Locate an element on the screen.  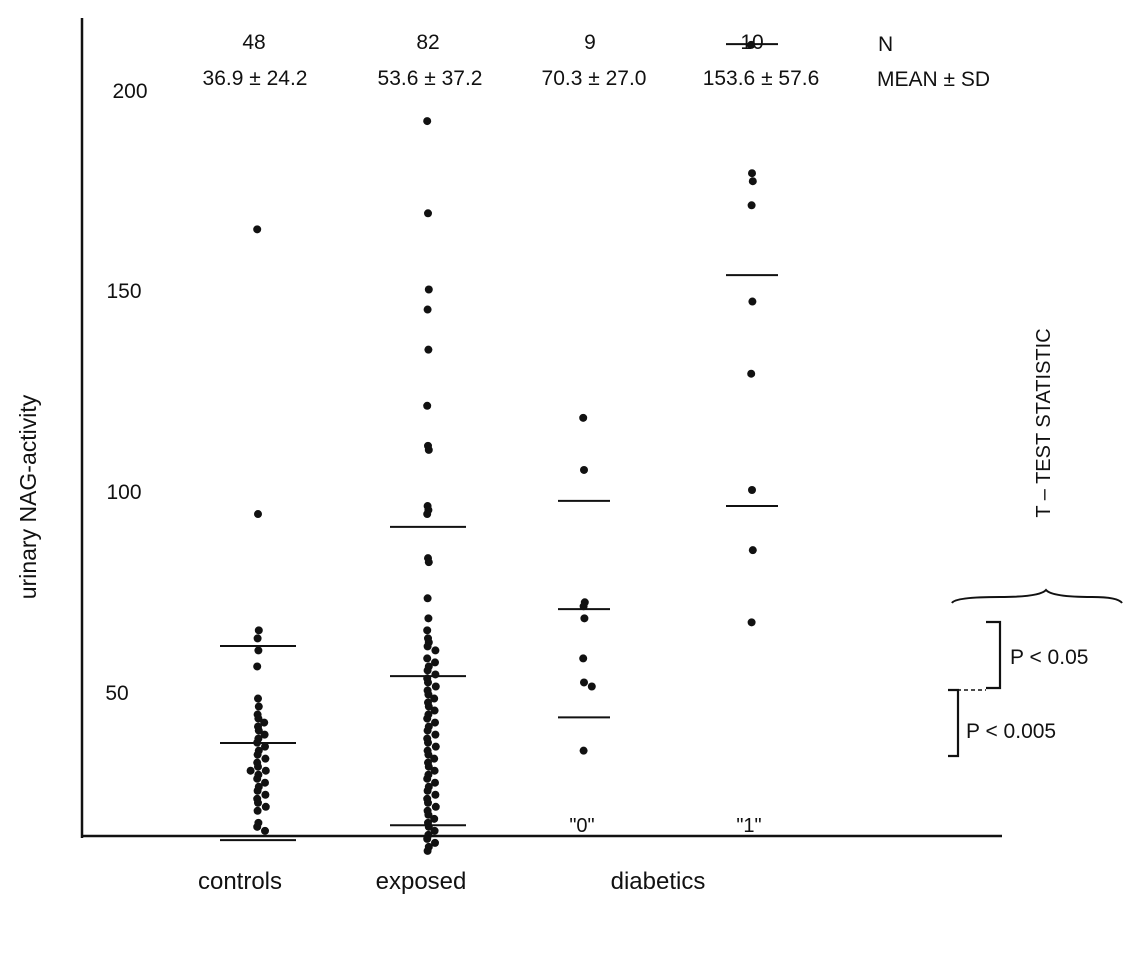
p-value-1: P < 0.05 is located at coordinates (1049, 657).